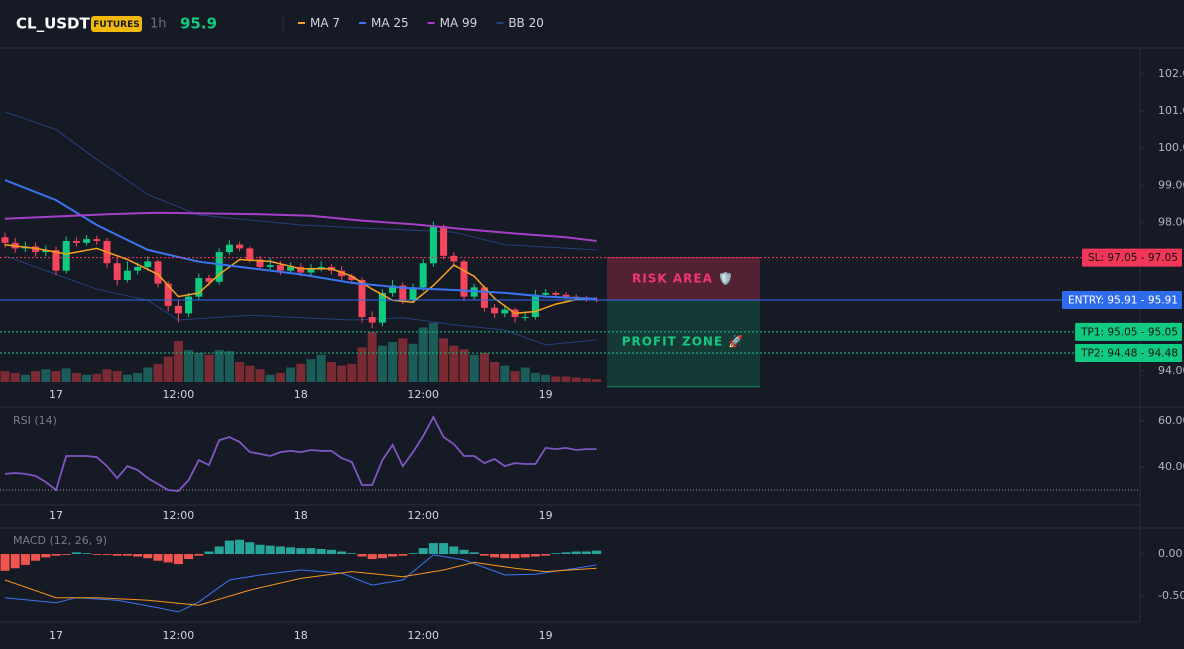 This screenshot has height=649, width=1184. I want to click on x-tick-label: 19, so click(546, 394).